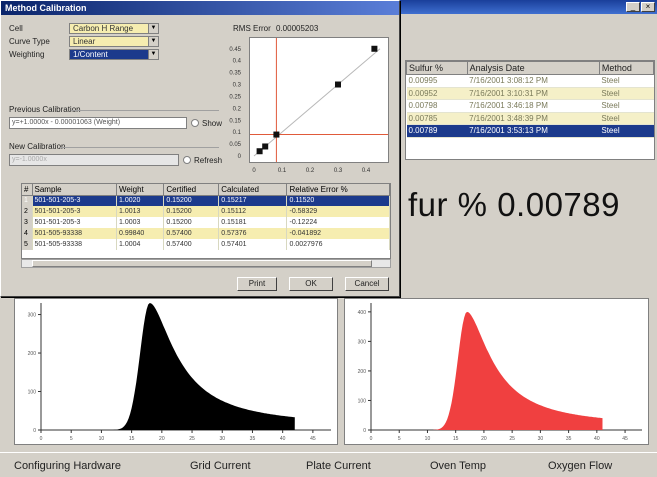 This screenshot has height=477, width=657. What do you see at coordinates (311, 284) in the screenshot?
I see `ok-button: OK` at bounding box center [311, 284].